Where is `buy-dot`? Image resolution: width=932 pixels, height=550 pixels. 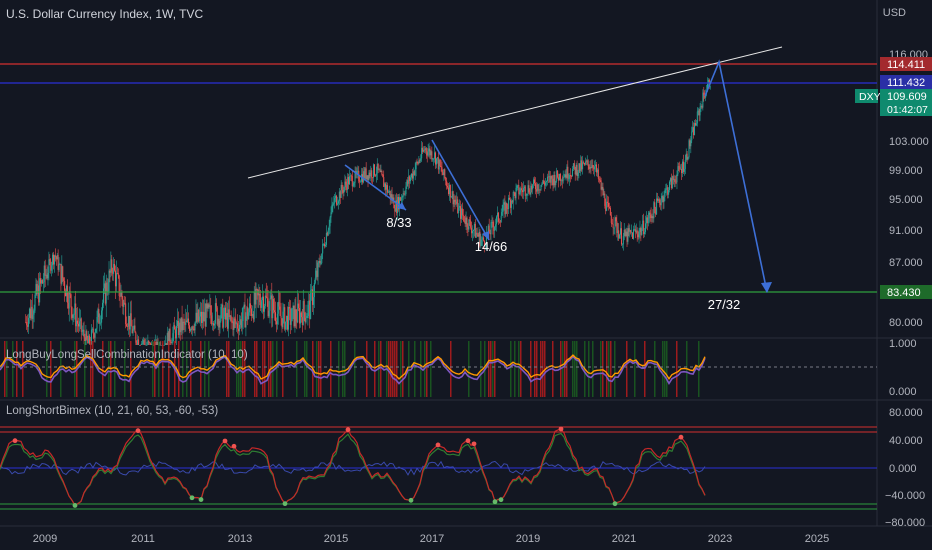
buy-dot is located at coordinates (501, 500).